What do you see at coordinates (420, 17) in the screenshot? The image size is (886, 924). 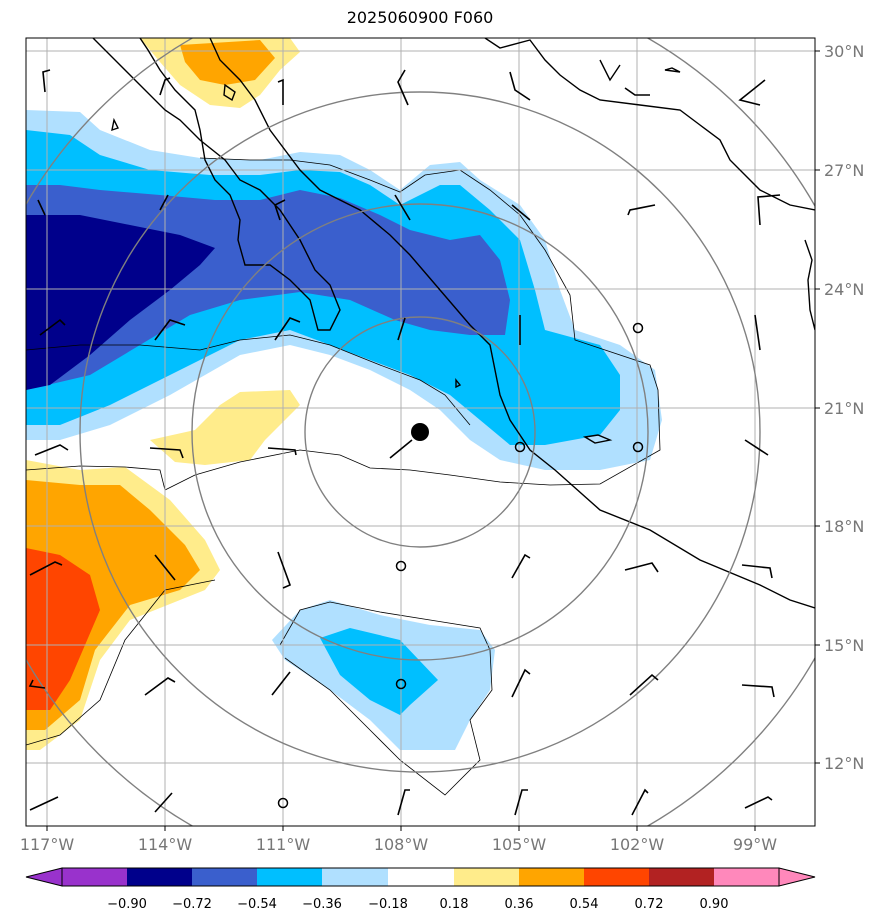 I see `map-title: 2025060900 F060` at bounding box center [420, 17].